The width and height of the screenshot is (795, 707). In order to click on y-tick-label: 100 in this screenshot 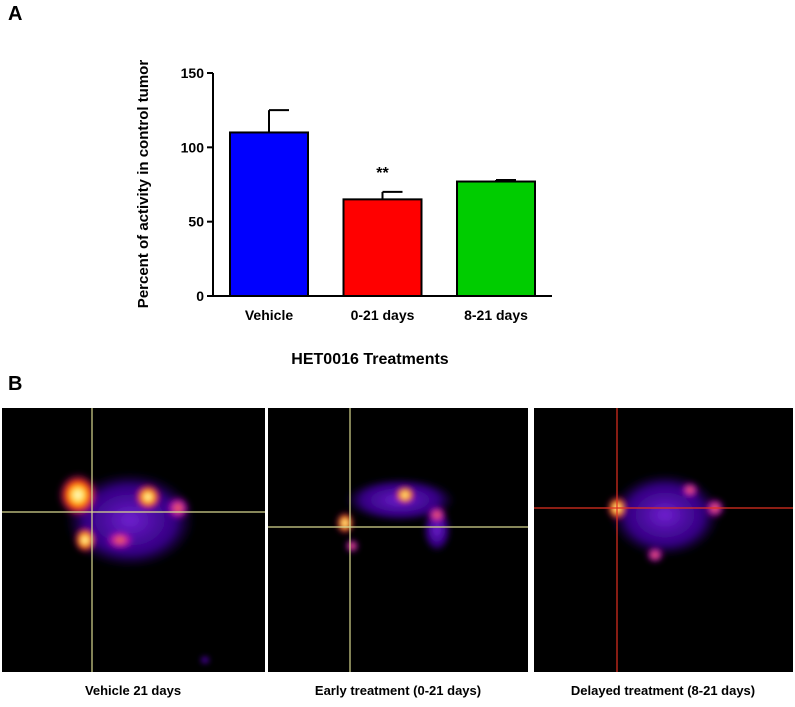, I will do `click(193, 147)`.